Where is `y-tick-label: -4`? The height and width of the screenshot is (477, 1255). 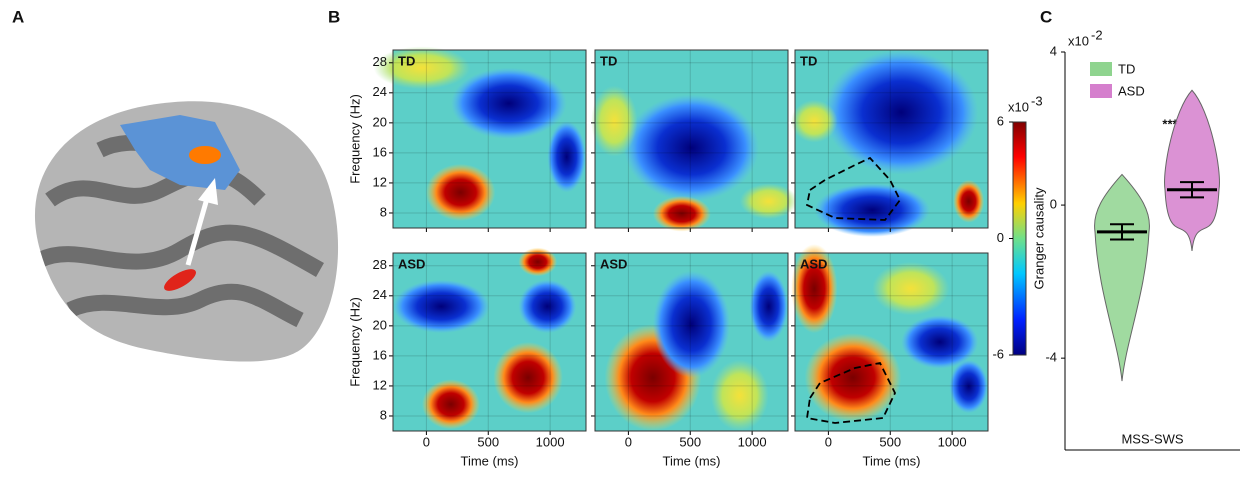 y-tick-label: -4 is located at coordinates (1051, 357).